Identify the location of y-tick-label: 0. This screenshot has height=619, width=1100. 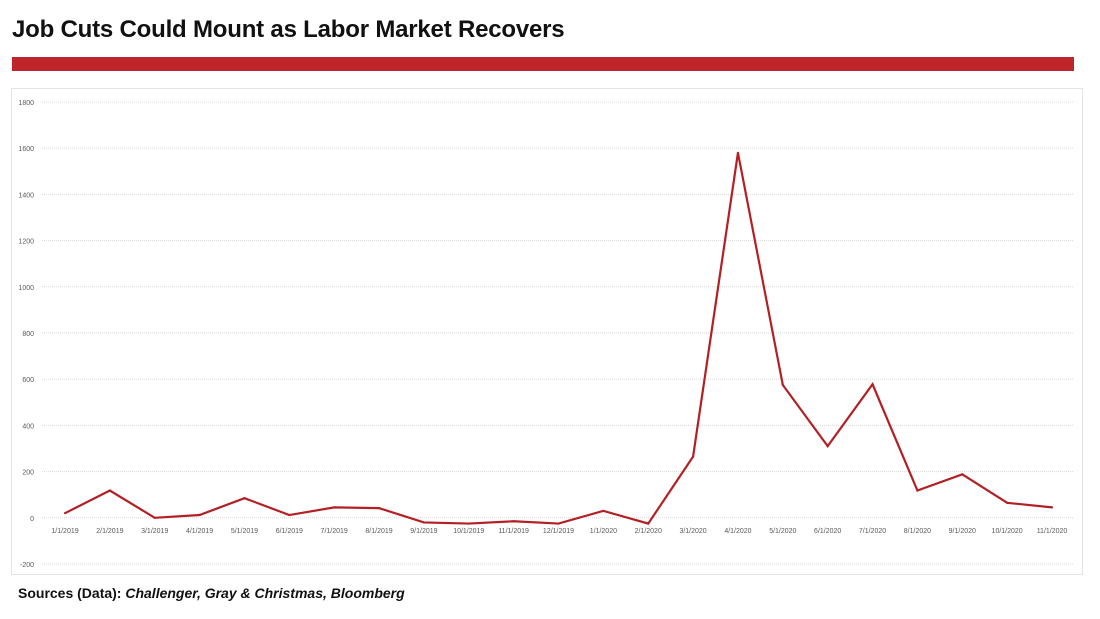
(32, 519).